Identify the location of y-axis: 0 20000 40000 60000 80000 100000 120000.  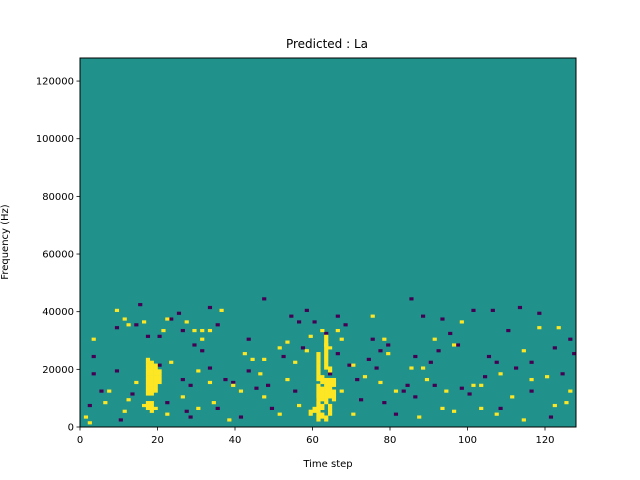
(58, 255).